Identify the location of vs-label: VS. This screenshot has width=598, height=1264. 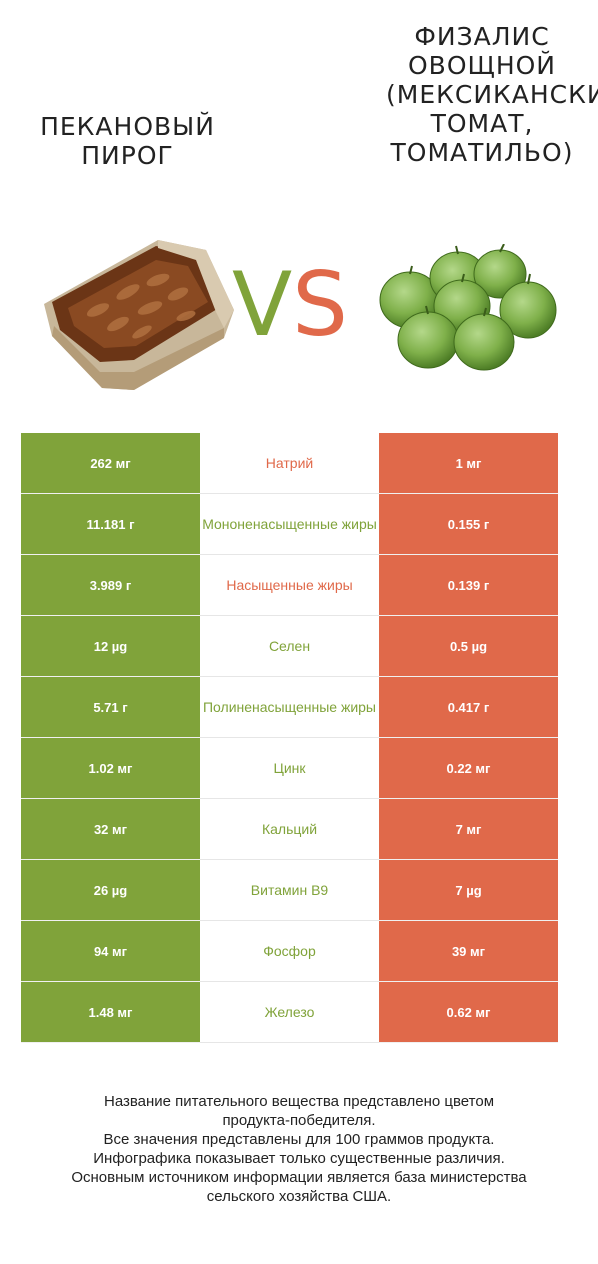
(290, 305).